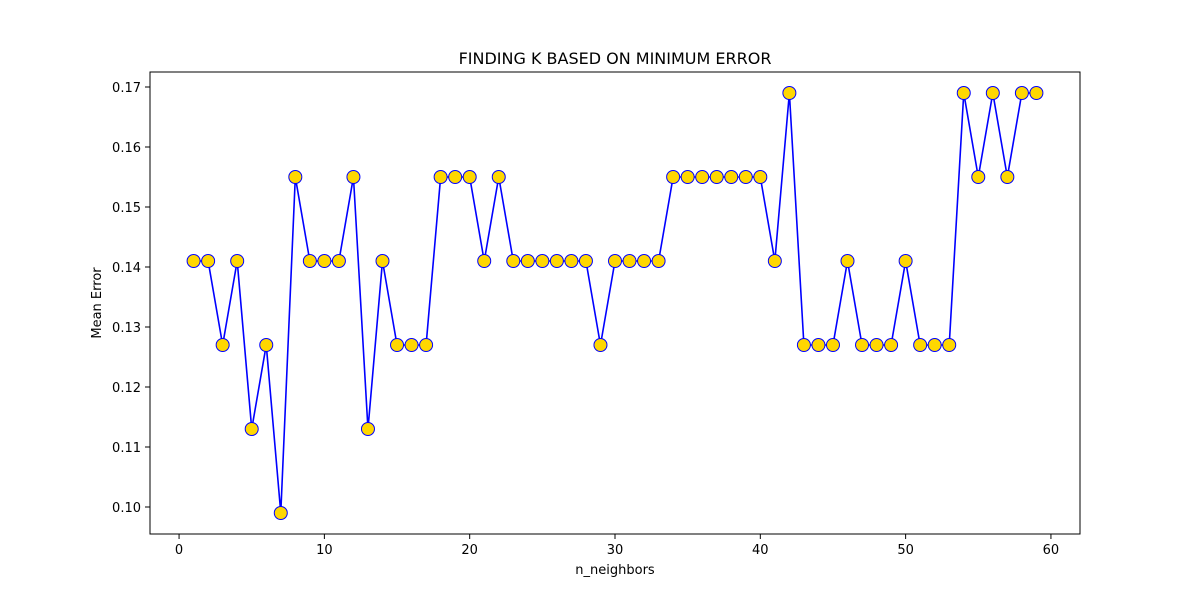  Describe the element at coordinates (126, 448) in the screenshot. I see `y-tick-label: 0.11` at that location.